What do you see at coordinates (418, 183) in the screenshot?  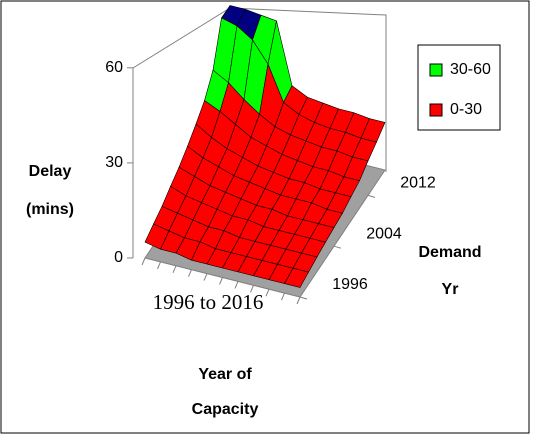 I see `y-tick-label: 2012` at bounding box center [418, 183].